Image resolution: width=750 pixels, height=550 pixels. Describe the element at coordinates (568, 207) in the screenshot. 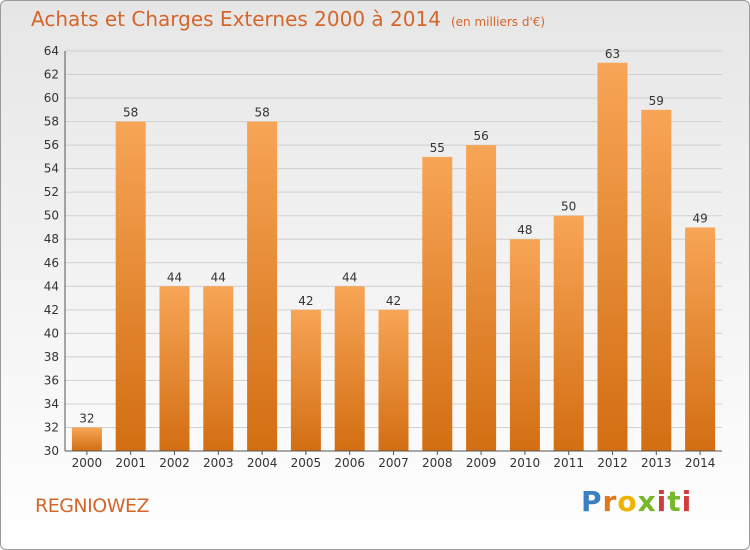

I see `data-label-2011: 50` at that location.